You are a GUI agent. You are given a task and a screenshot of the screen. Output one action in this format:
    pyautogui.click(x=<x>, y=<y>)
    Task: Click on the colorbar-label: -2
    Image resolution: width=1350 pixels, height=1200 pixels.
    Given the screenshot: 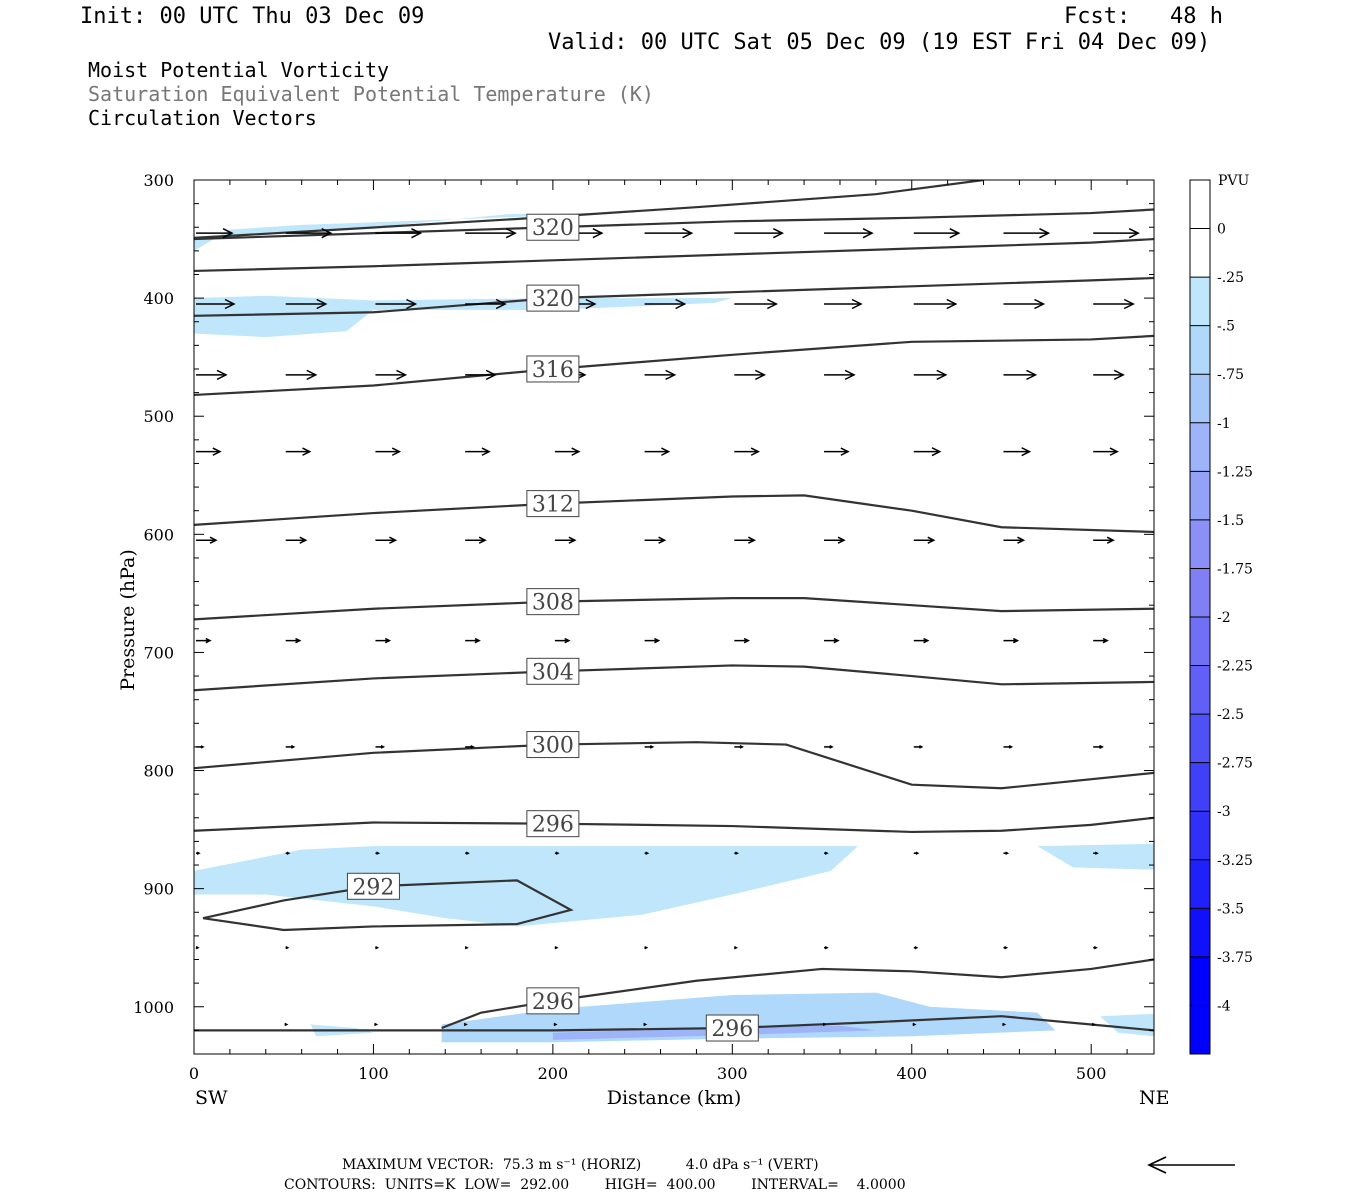 What is the action you would take?
    pyautogui.click(x=1224, y=618)
    